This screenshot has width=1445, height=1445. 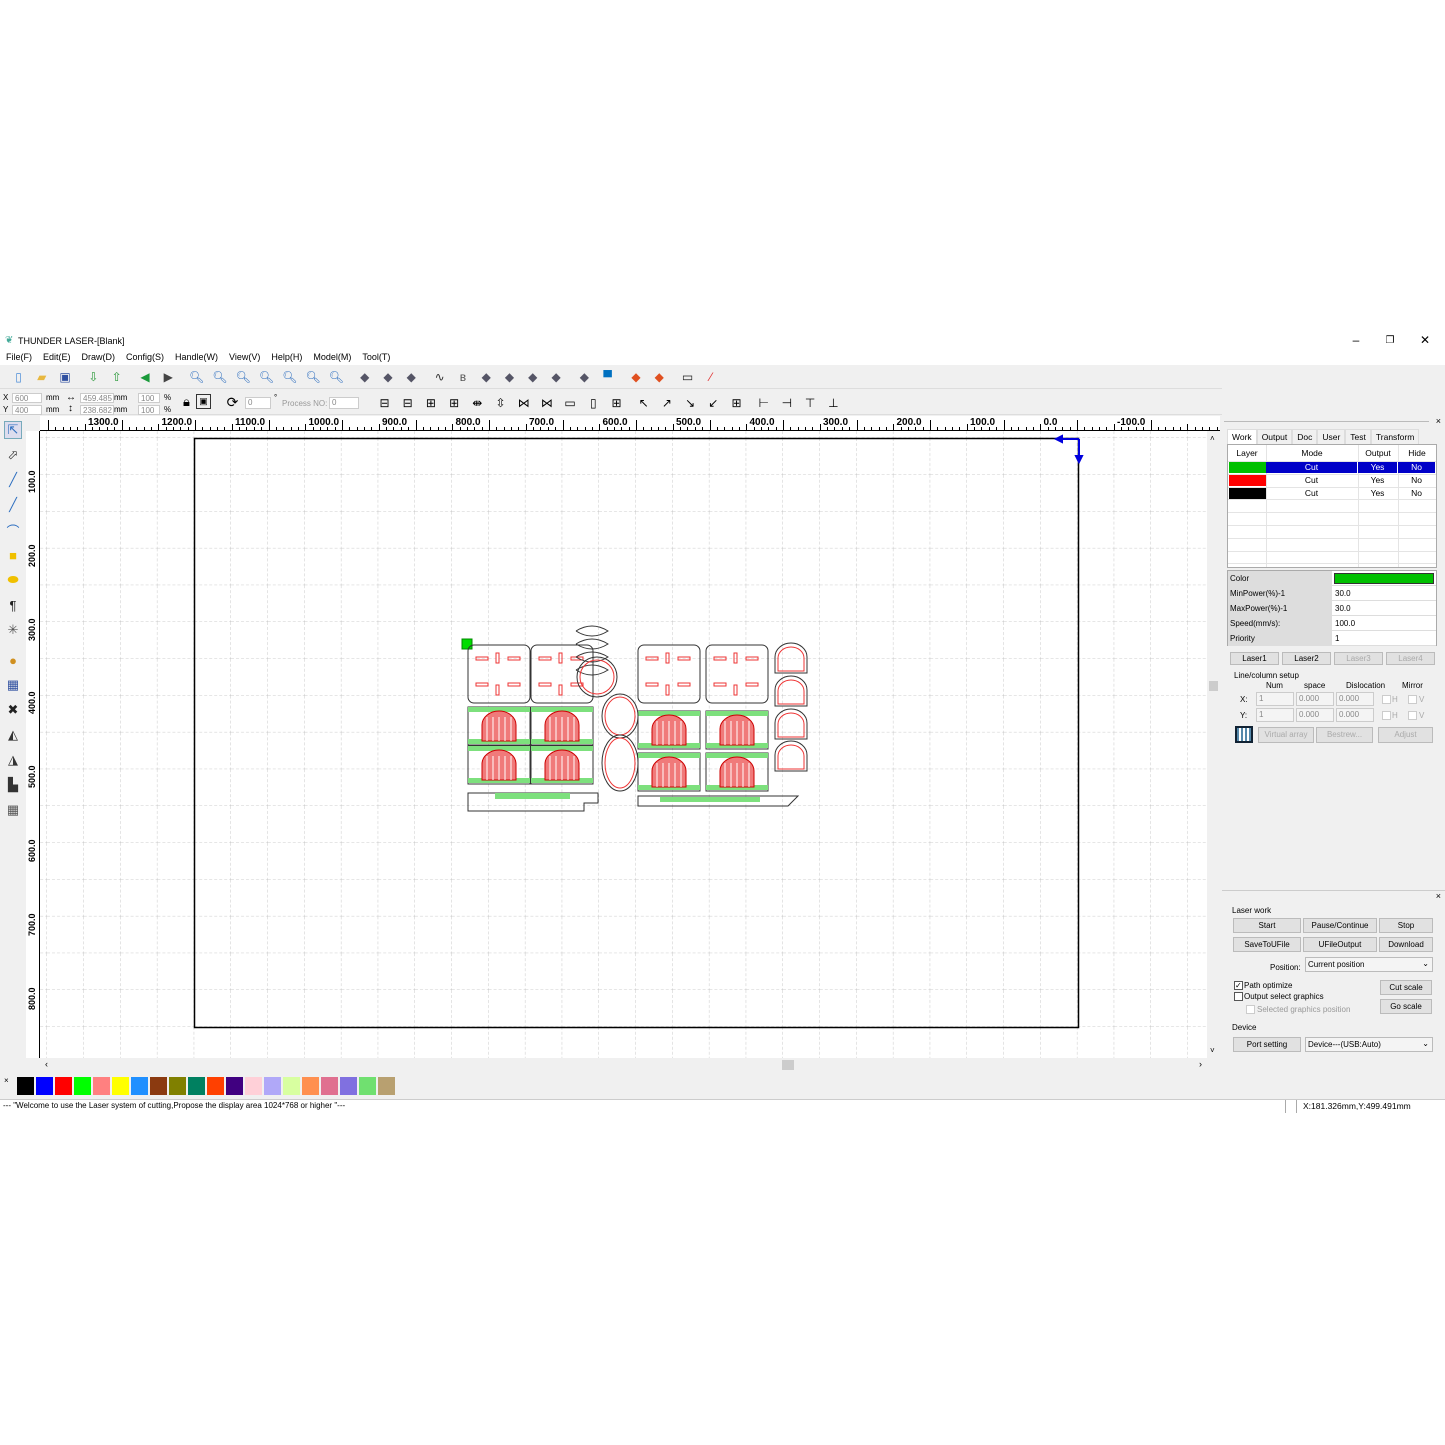 I want to click on panel-close-icon: ×, so click(x=1438, y=421).